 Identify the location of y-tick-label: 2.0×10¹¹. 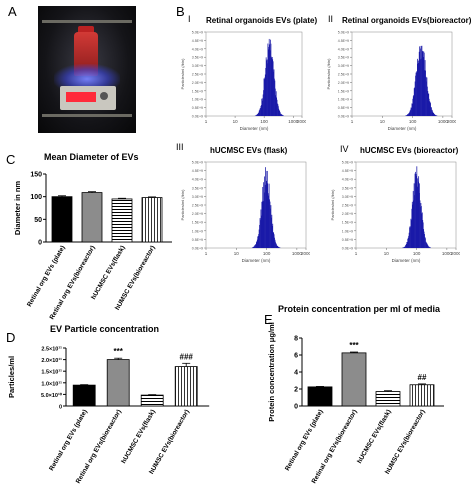
(51, 360).